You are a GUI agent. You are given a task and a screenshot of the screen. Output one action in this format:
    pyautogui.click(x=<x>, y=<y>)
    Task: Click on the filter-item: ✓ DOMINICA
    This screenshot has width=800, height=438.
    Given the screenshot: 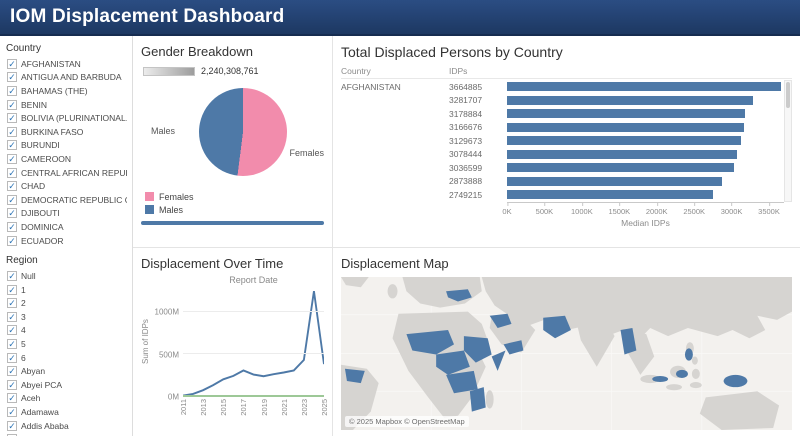 What is the action you would take?
    pyautogui.click(x=66, y=227)
    